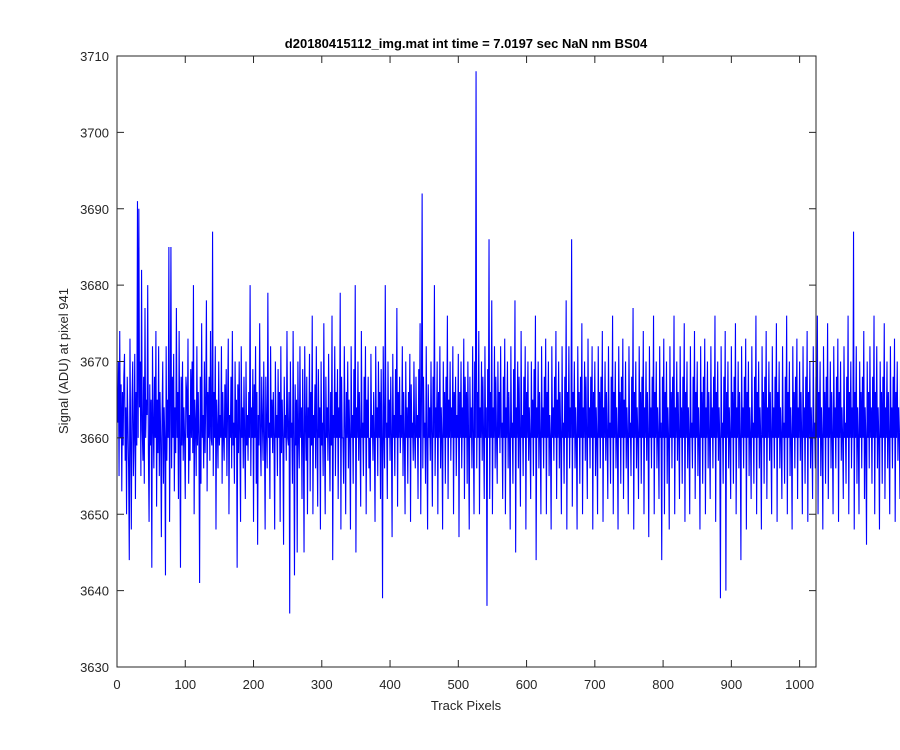  What do you see at coordinates (94, 514) in the screenshot?
I see `y-tick-label: 3650` at bounding box center [94, 514].